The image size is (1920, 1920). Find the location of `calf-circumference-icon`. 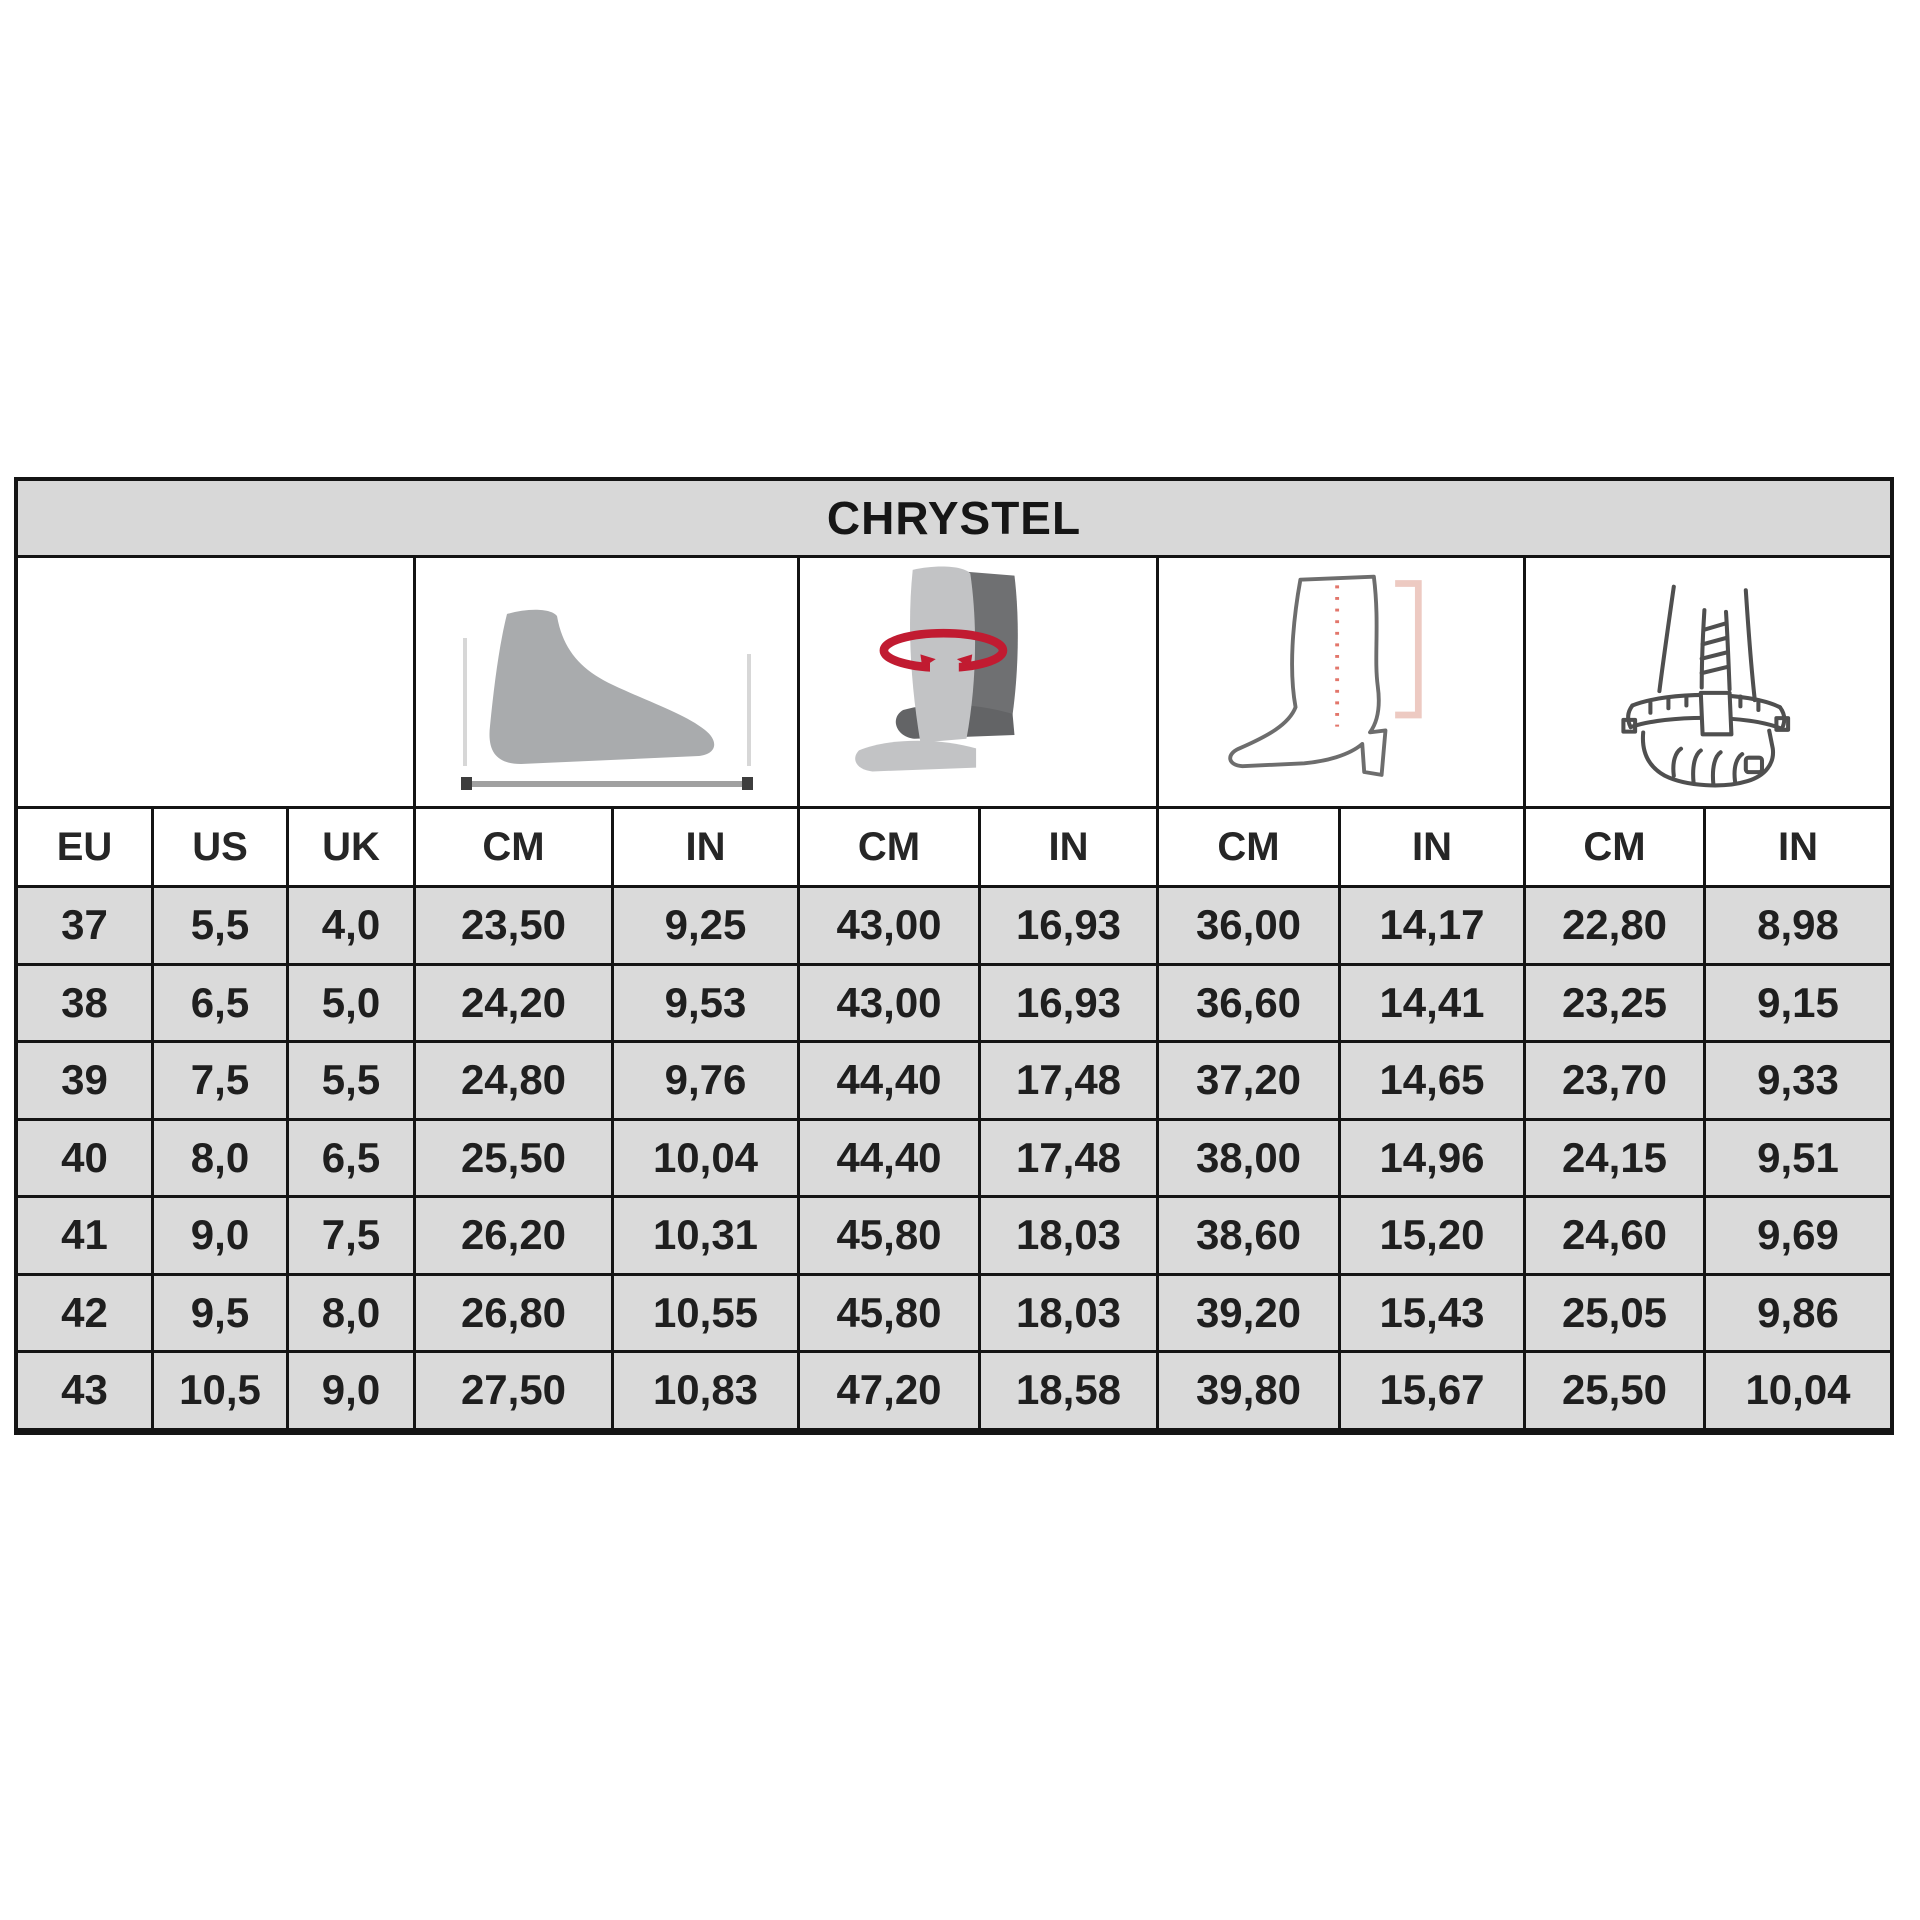

calf-circumference-icon is located at coordinates (978, 686).